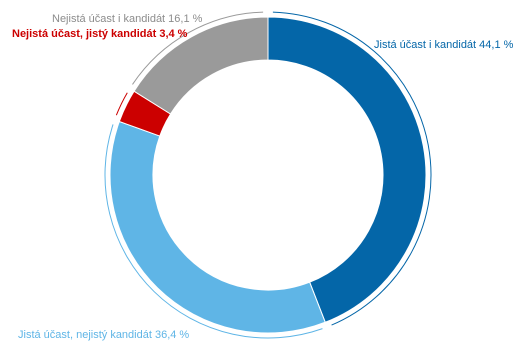  I want to click on slice-nejista-ucast-i-kandidat, so click(201, 65).